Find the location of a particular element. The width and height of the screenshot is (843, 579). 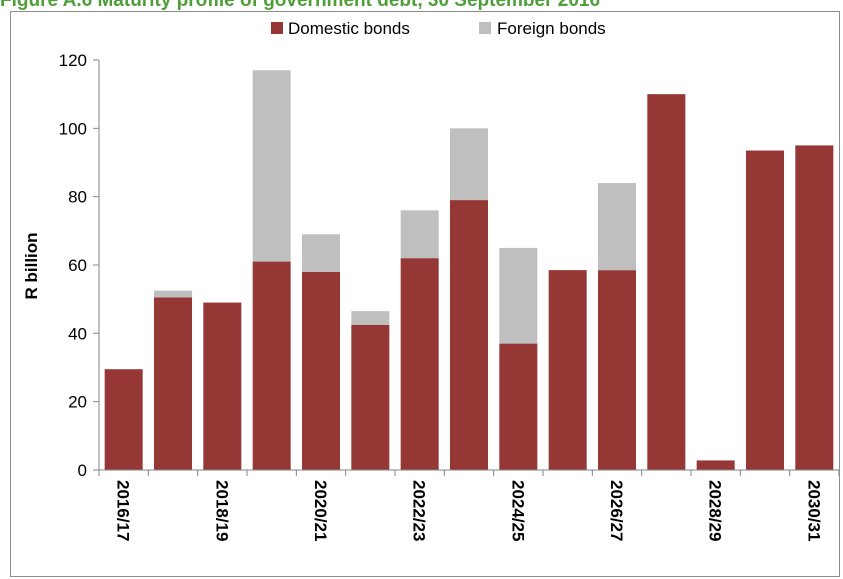

y-tick-label: 100 is located at coordinates (73, 128).